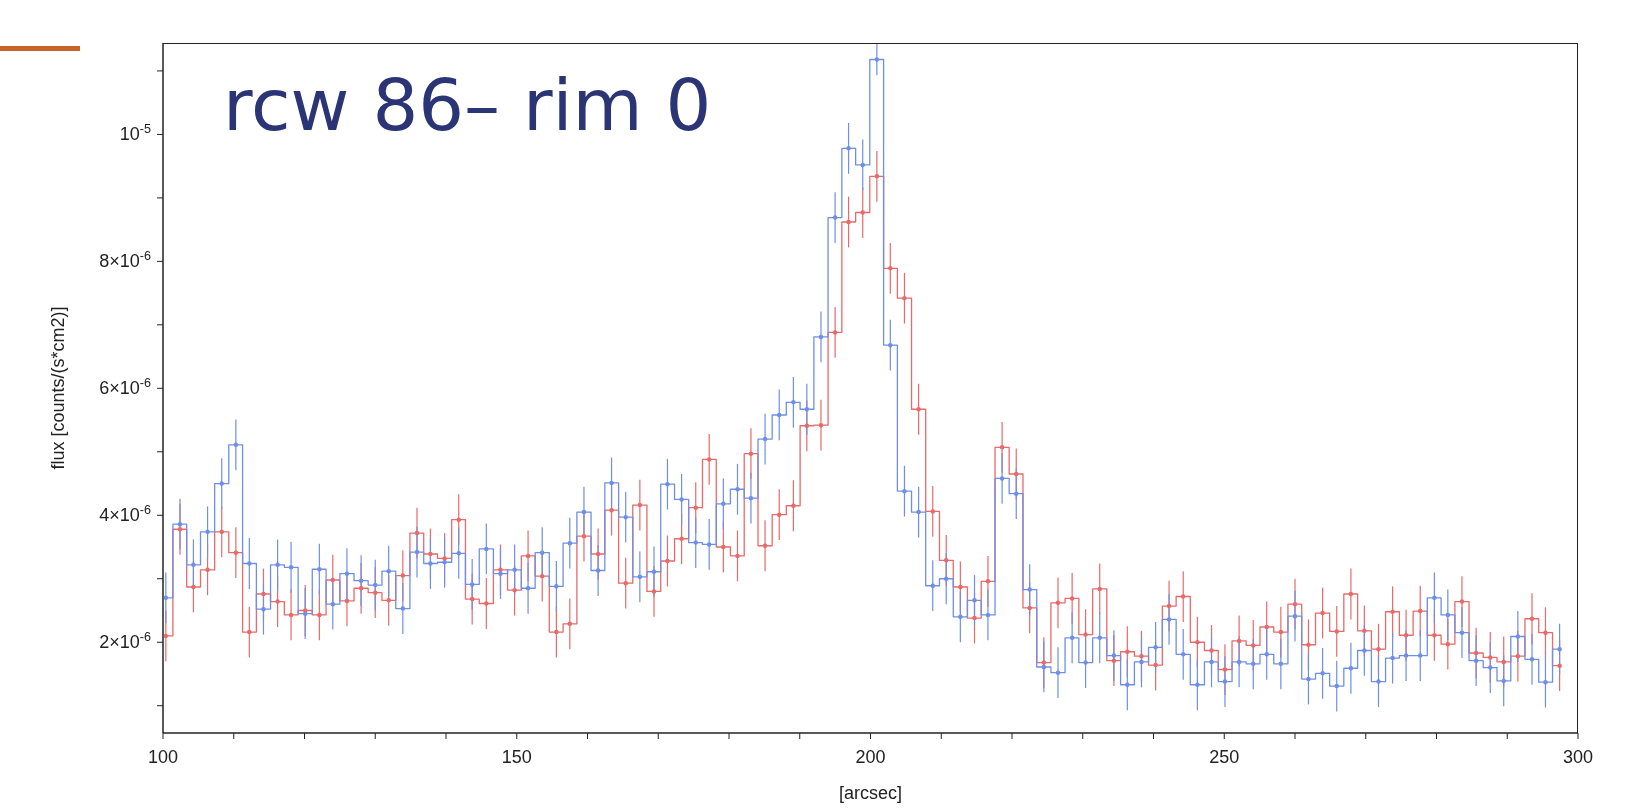 This screenshot has height=810, width=1627. What do you see at coordinates (870, 757) in the screenshot?
I see `x-tick-label: 200` at bounding box center [870, 757].